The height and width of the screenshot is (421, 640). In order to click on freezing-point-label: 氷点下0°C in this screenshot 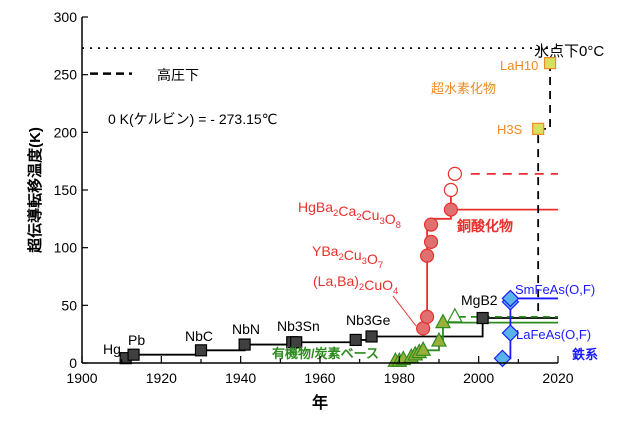, I will do `click(569, 51)`.